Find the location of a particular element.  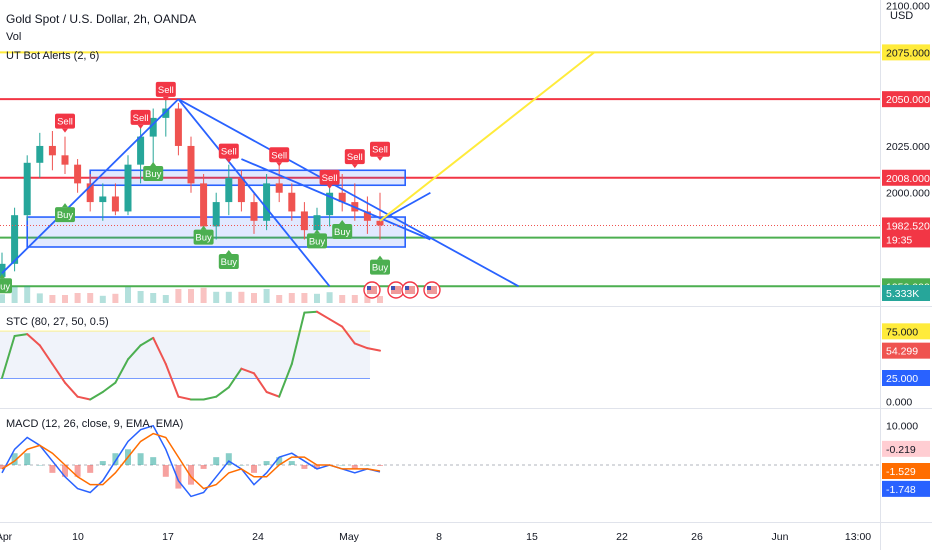

time-tick-label: 22 is located at coordinates (622, 537).